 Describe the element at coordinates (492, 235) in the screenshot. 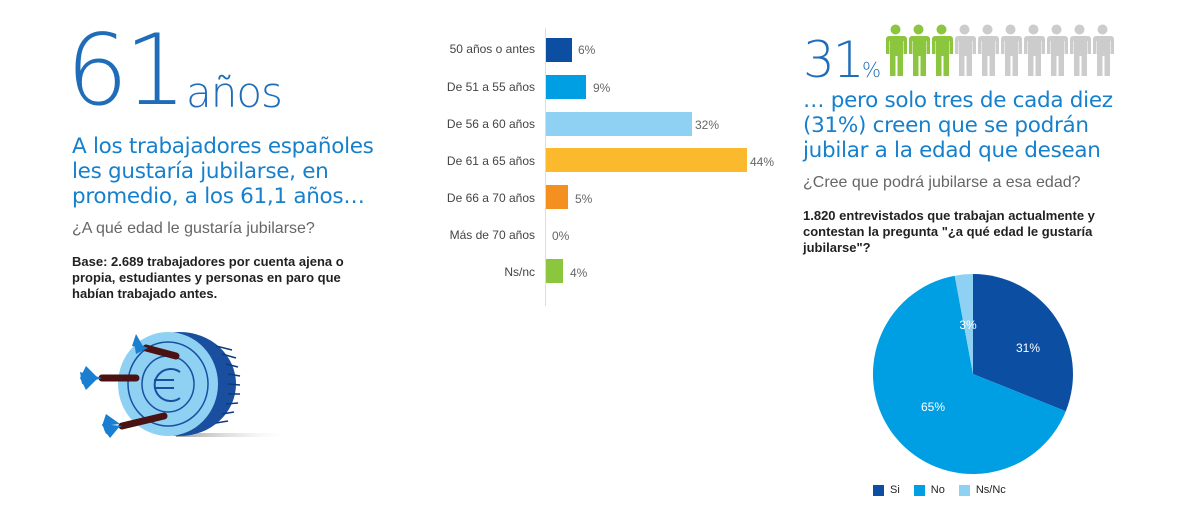

I see `bar-label: Más de 70 años` at that location.